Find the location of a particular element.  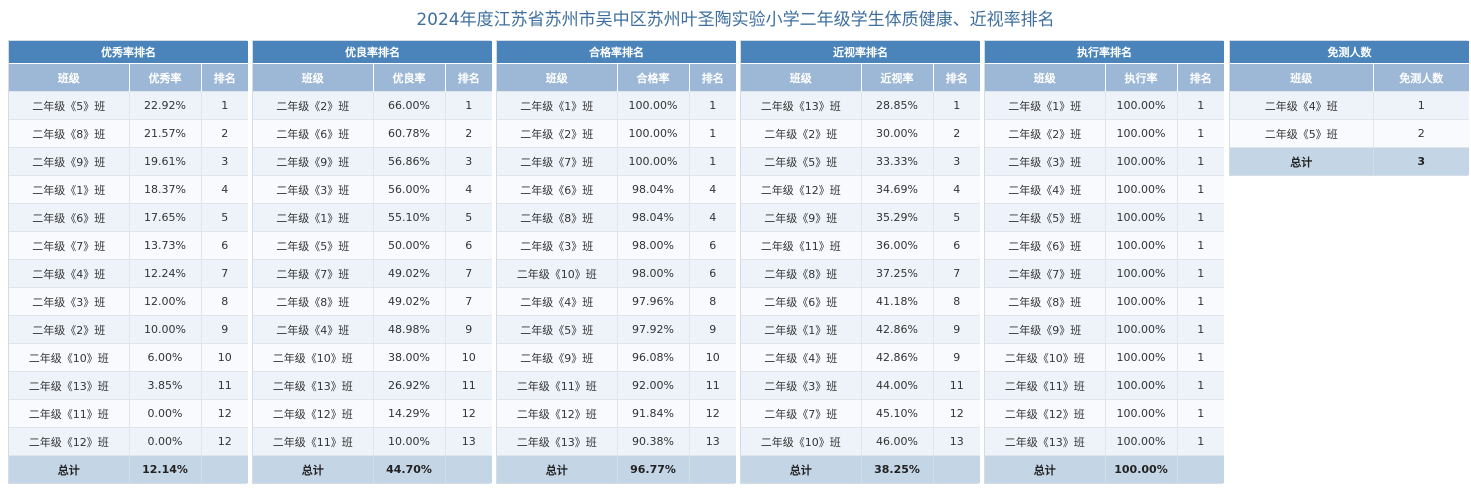

table-cell: 13 is located at coordinates (469, 441).